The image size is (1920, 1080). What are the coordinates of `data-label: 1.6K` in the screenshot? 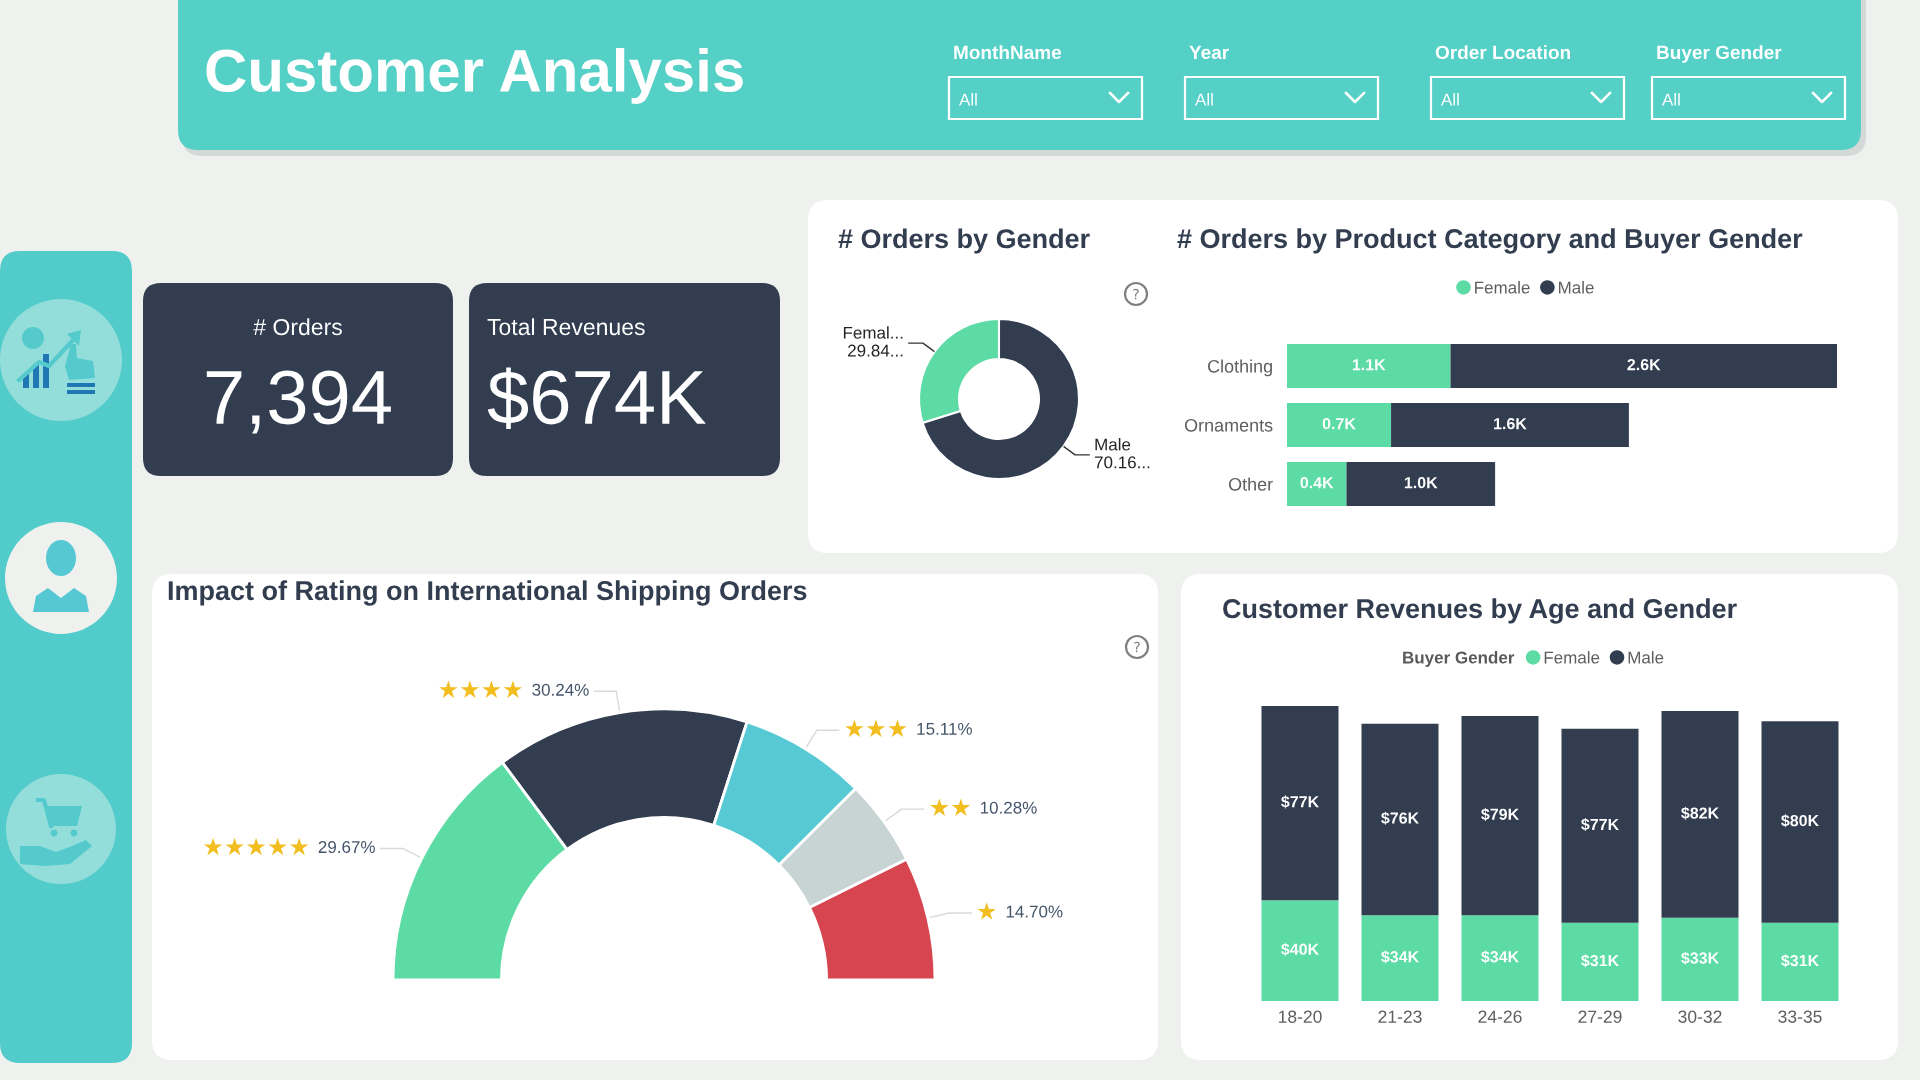 It's located at (1510, 423).